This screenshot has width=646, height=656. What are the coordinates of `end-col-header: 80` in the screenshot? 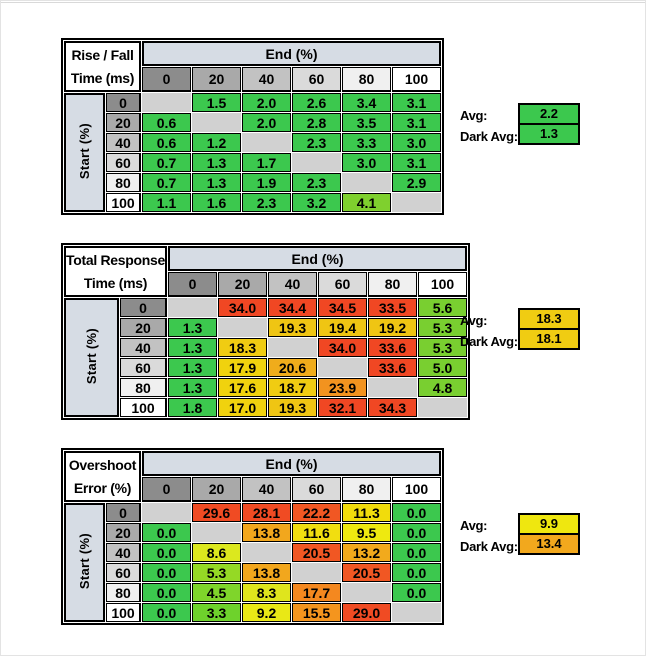 It's located at (366, 79).